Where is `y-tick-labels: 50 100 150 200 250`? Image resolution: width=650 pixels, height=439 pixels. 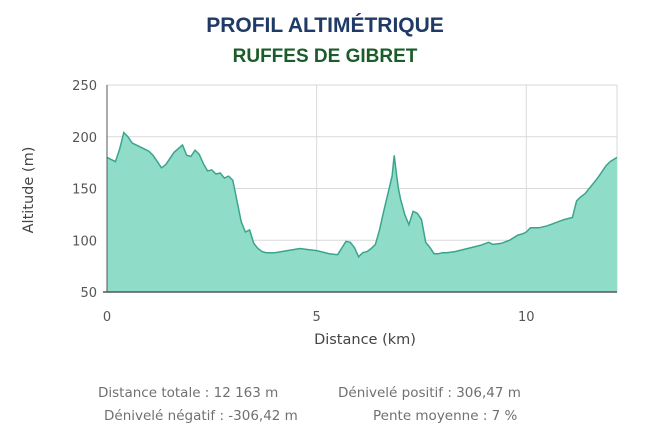 y-tick-labels: 50 100 150 200 250 is located at coordinates (84, 190).